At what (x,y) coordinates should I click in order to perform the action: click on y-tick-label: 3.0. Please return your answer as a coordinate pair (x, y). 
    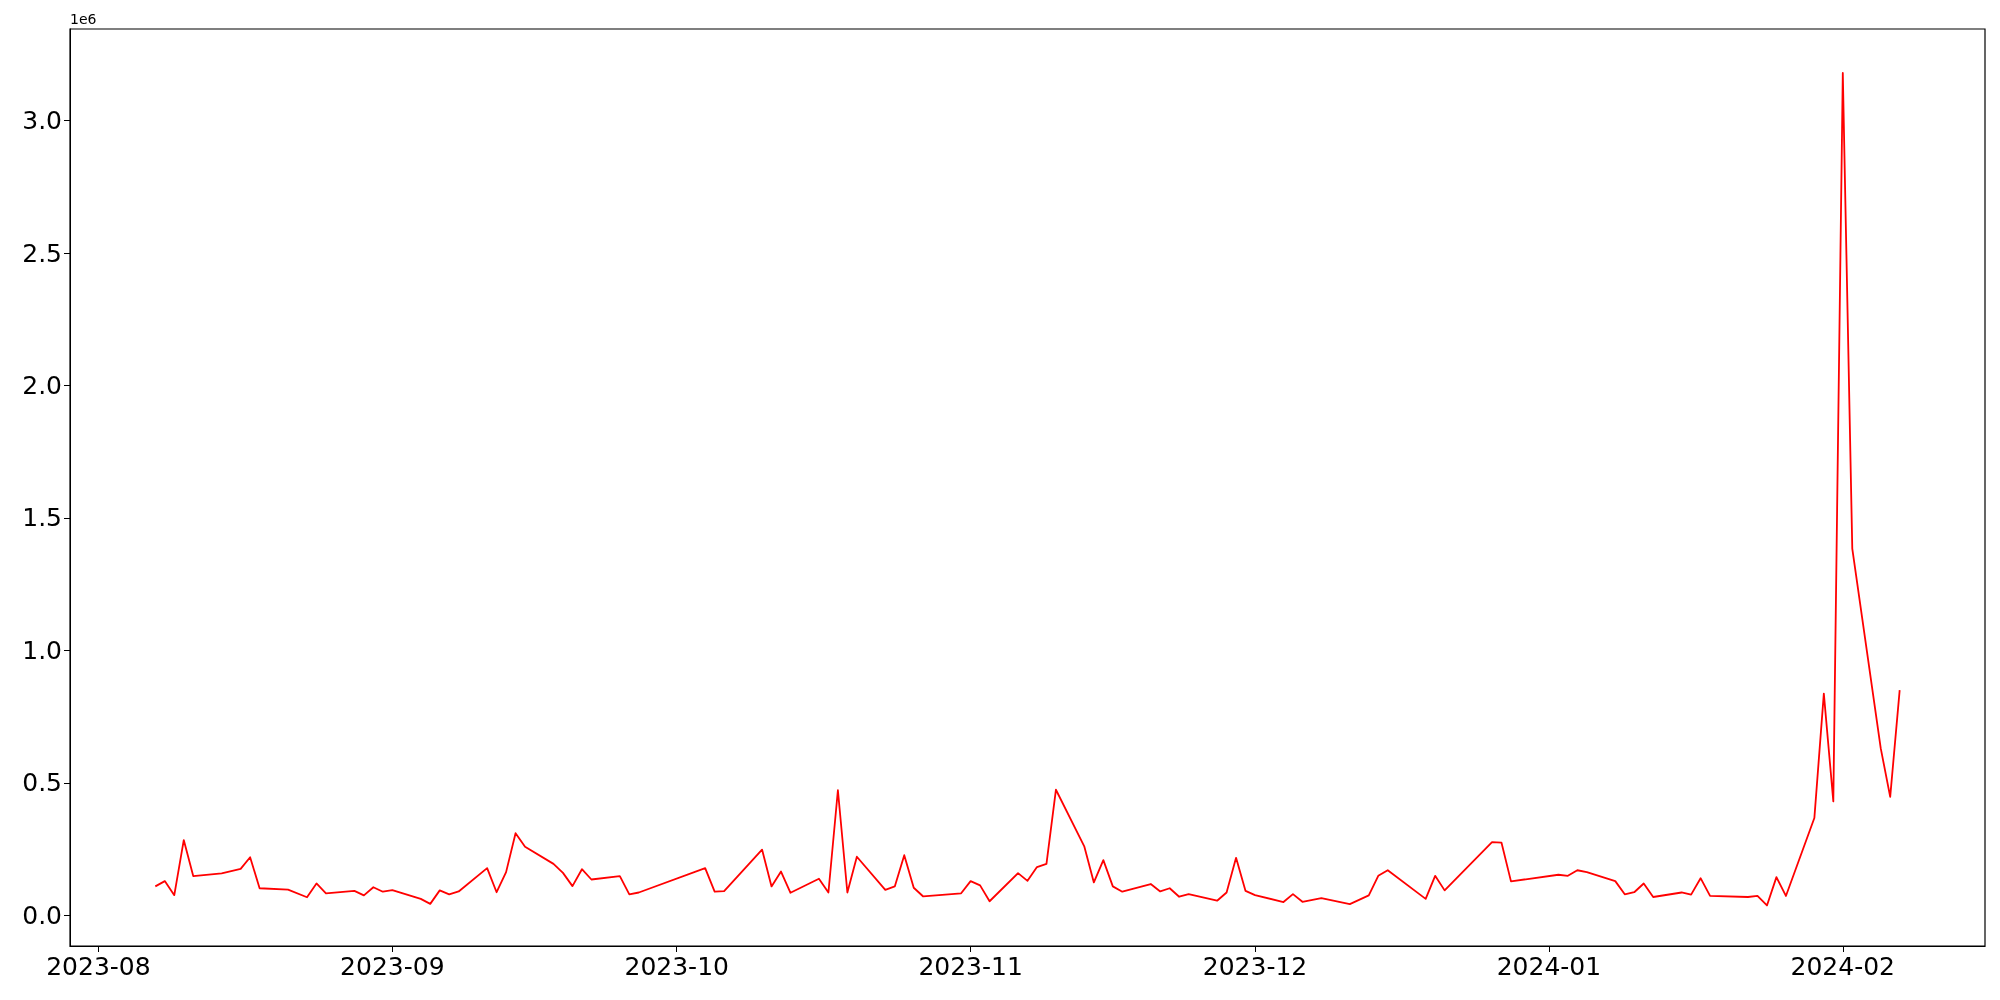
    Looking at the image, I should click on (42, 121).